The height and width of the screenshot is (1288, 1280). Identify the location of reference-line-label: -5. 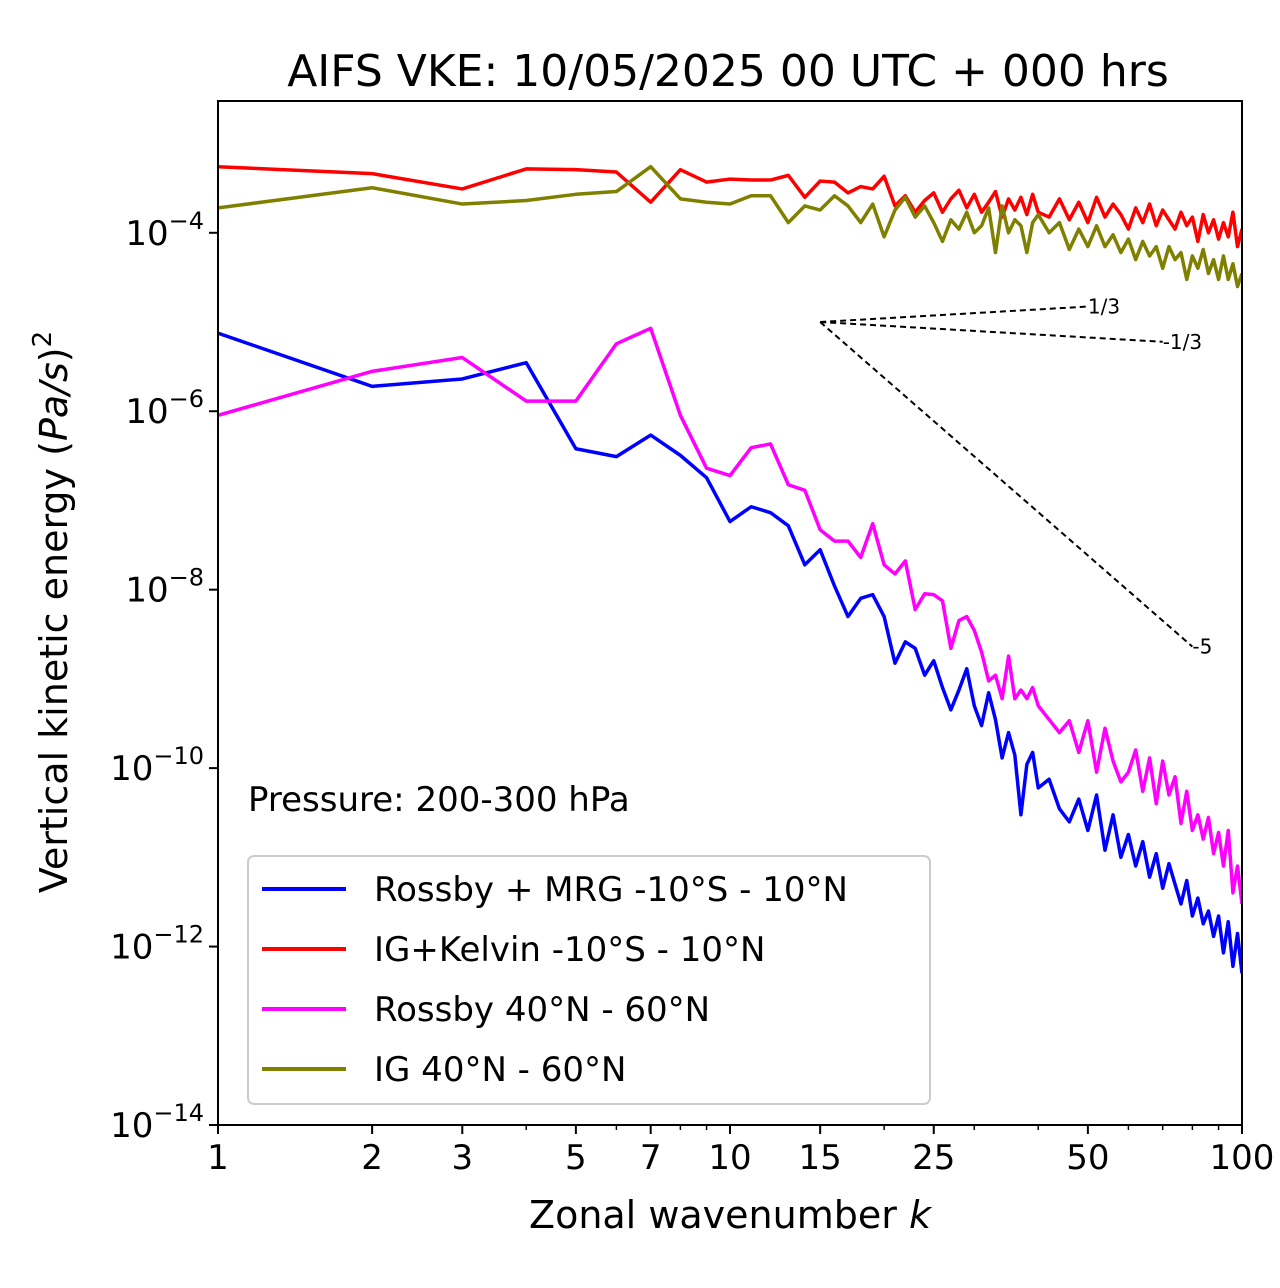
(1202, 647).